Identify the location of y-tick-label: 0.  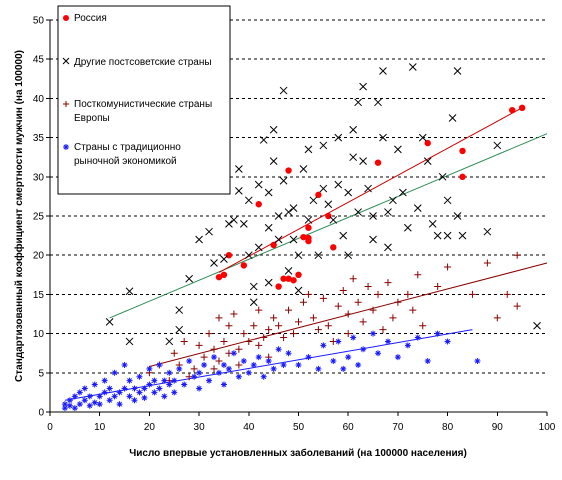
(41, 413).